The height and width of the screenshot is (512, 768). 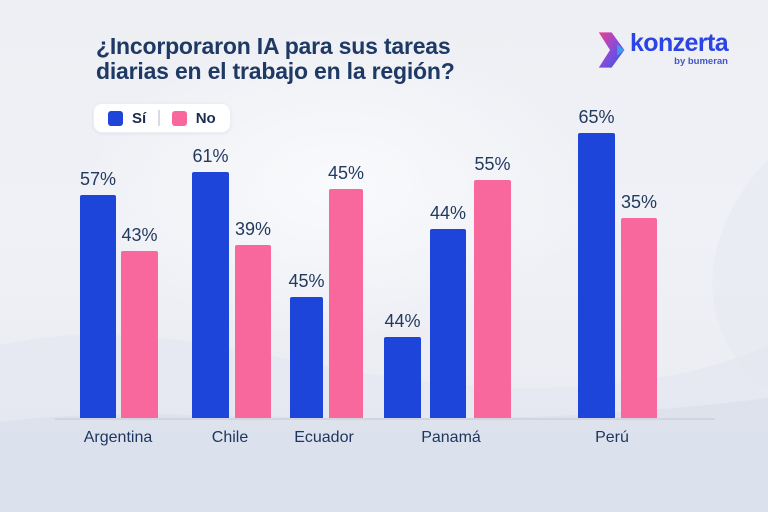 I want to click on logo-byline-text: by bumeran, so click(x=701, y=61).